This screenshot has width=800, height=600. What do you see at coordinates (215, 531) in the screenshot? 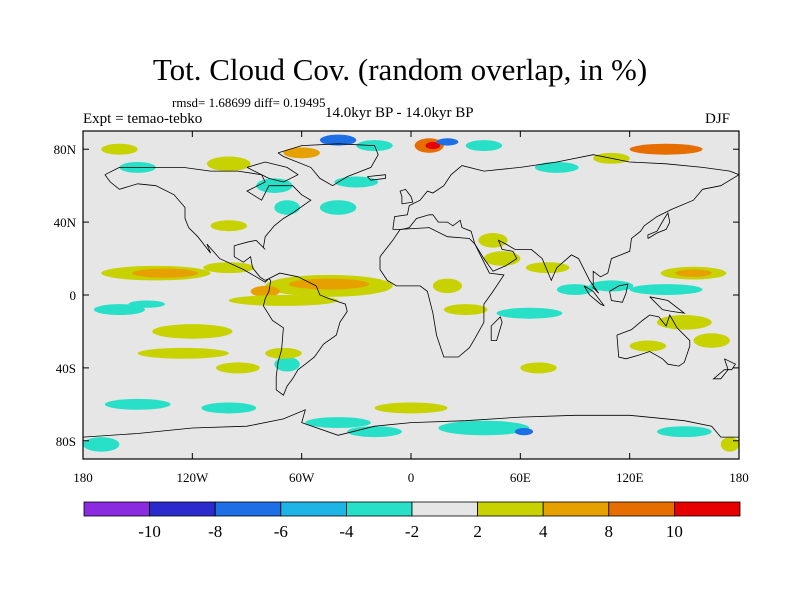
I see `colorbar-label: -8` at bounding box center [215, 531].